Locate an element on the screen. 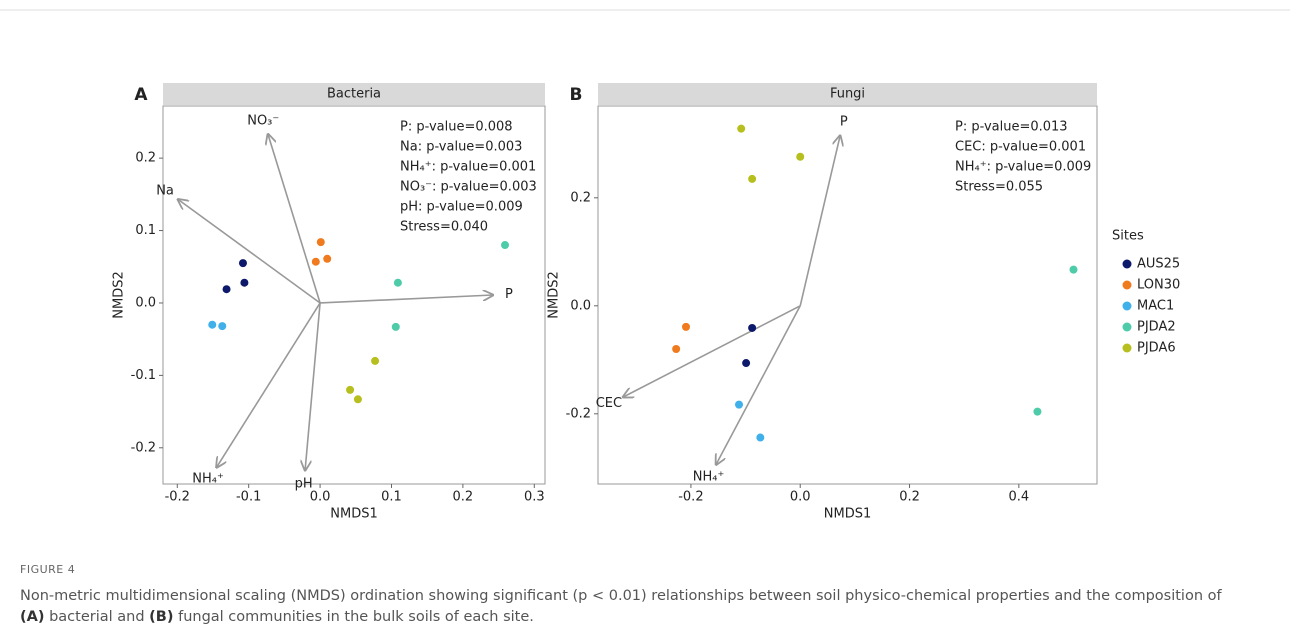  strip-title: Bacteria is located at coordinates (354, 94).